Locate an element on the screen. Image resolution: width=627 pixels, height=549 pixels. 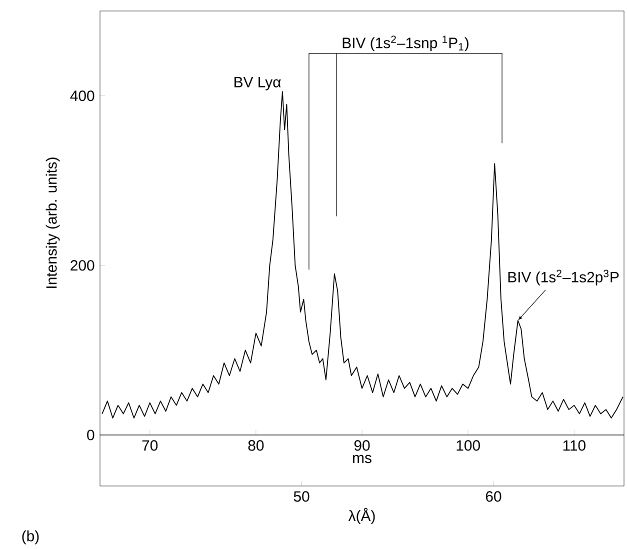
y-axis-title: Intensity (arb. units) is located at coordinates (53, 223).